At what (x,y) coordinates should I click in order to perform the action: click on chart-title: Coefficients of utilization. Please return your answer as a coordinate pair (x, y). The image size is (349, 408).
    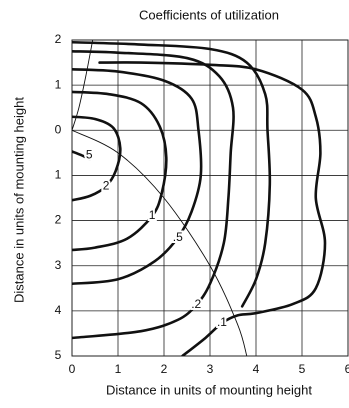
    Looking at the image, I should click on (209, 14).